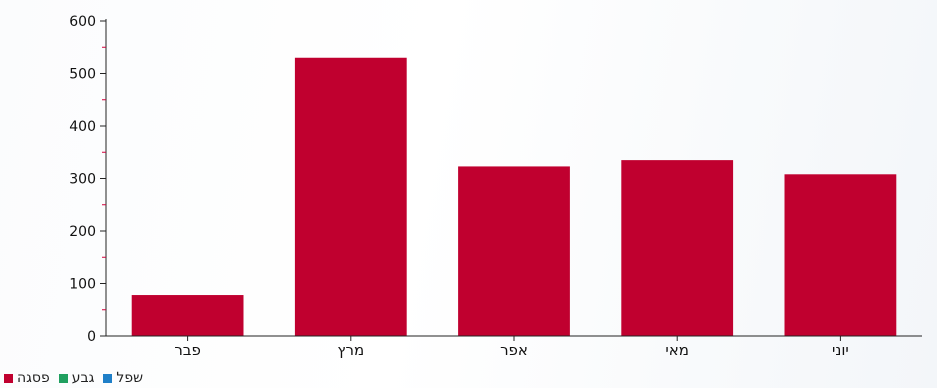 This screenshot has height=388, width=937. I want to click on legend-label-peak: פסגה, so click(33, 378).